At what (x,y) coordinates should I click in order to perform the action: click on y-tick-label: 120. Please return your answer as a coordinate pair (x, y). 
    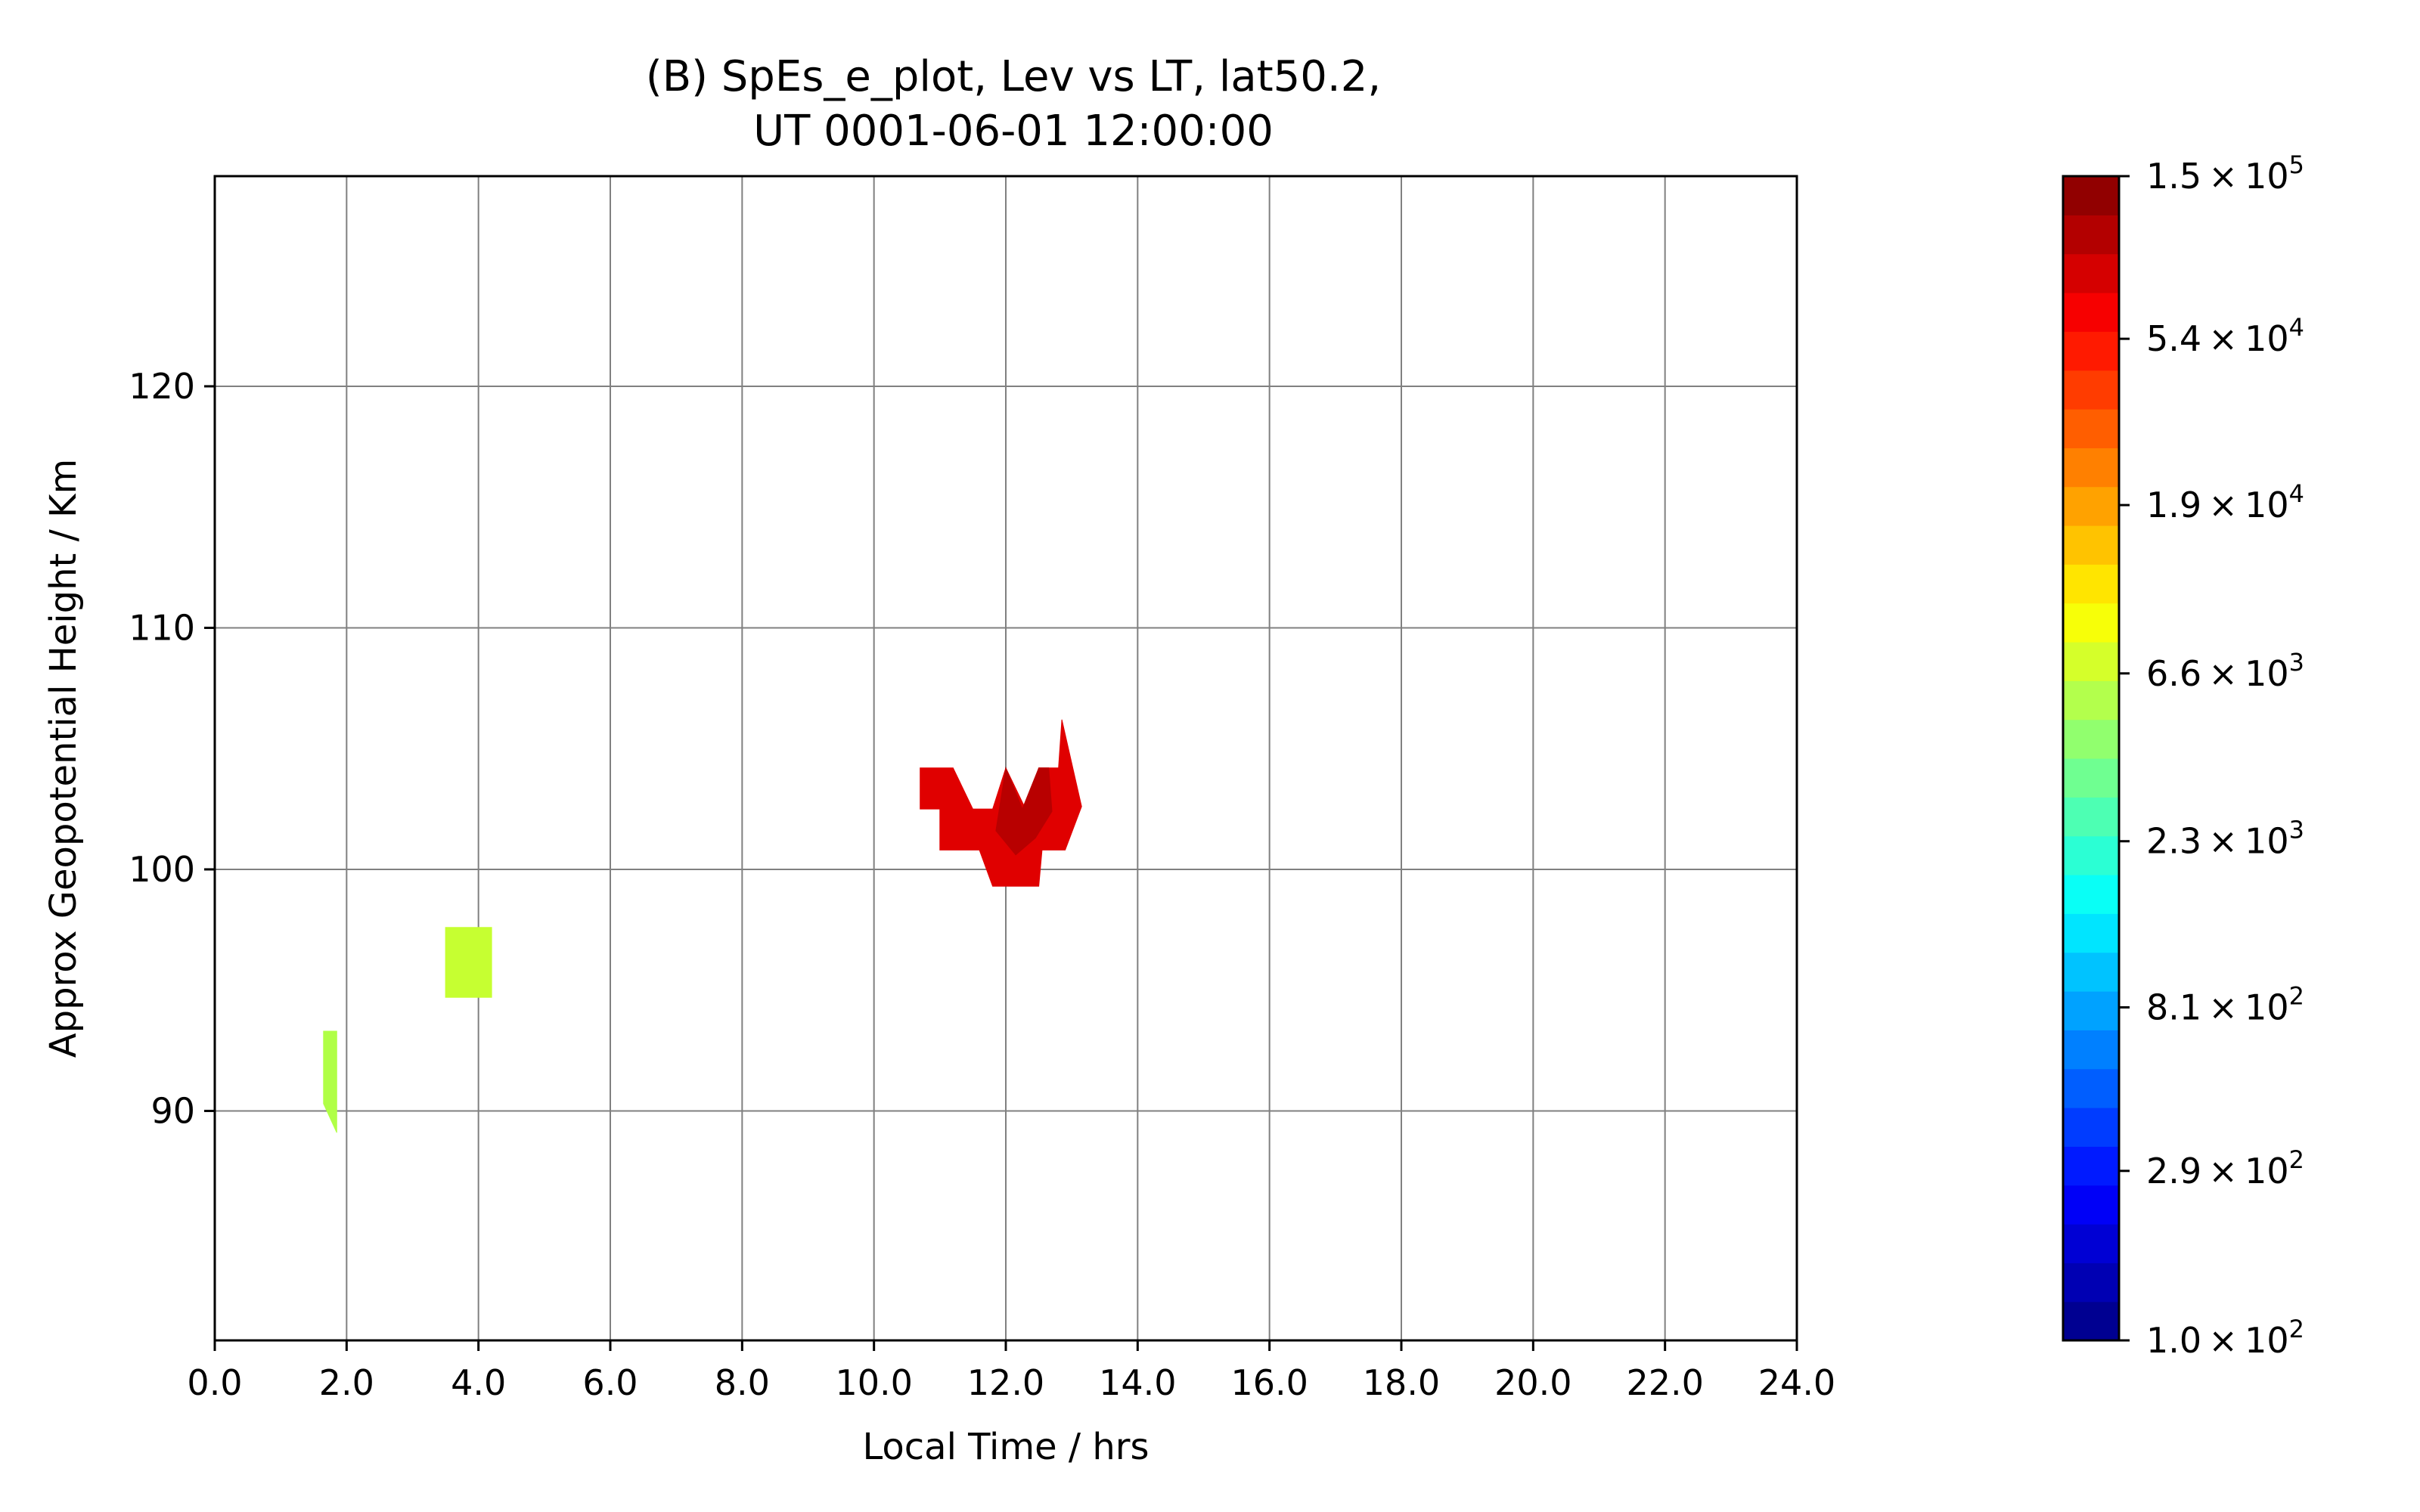
    Looking at the image, I should click on (162, 387).